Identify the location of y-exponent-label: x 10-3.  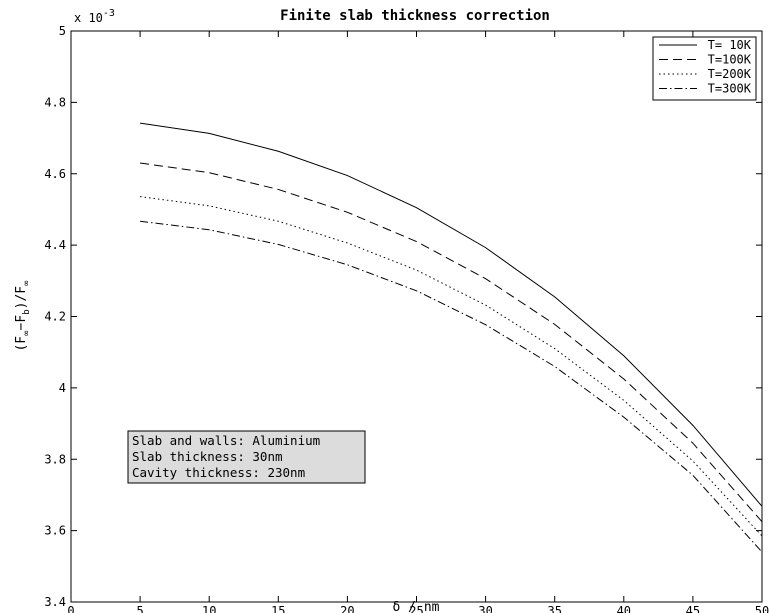
(94, 16).